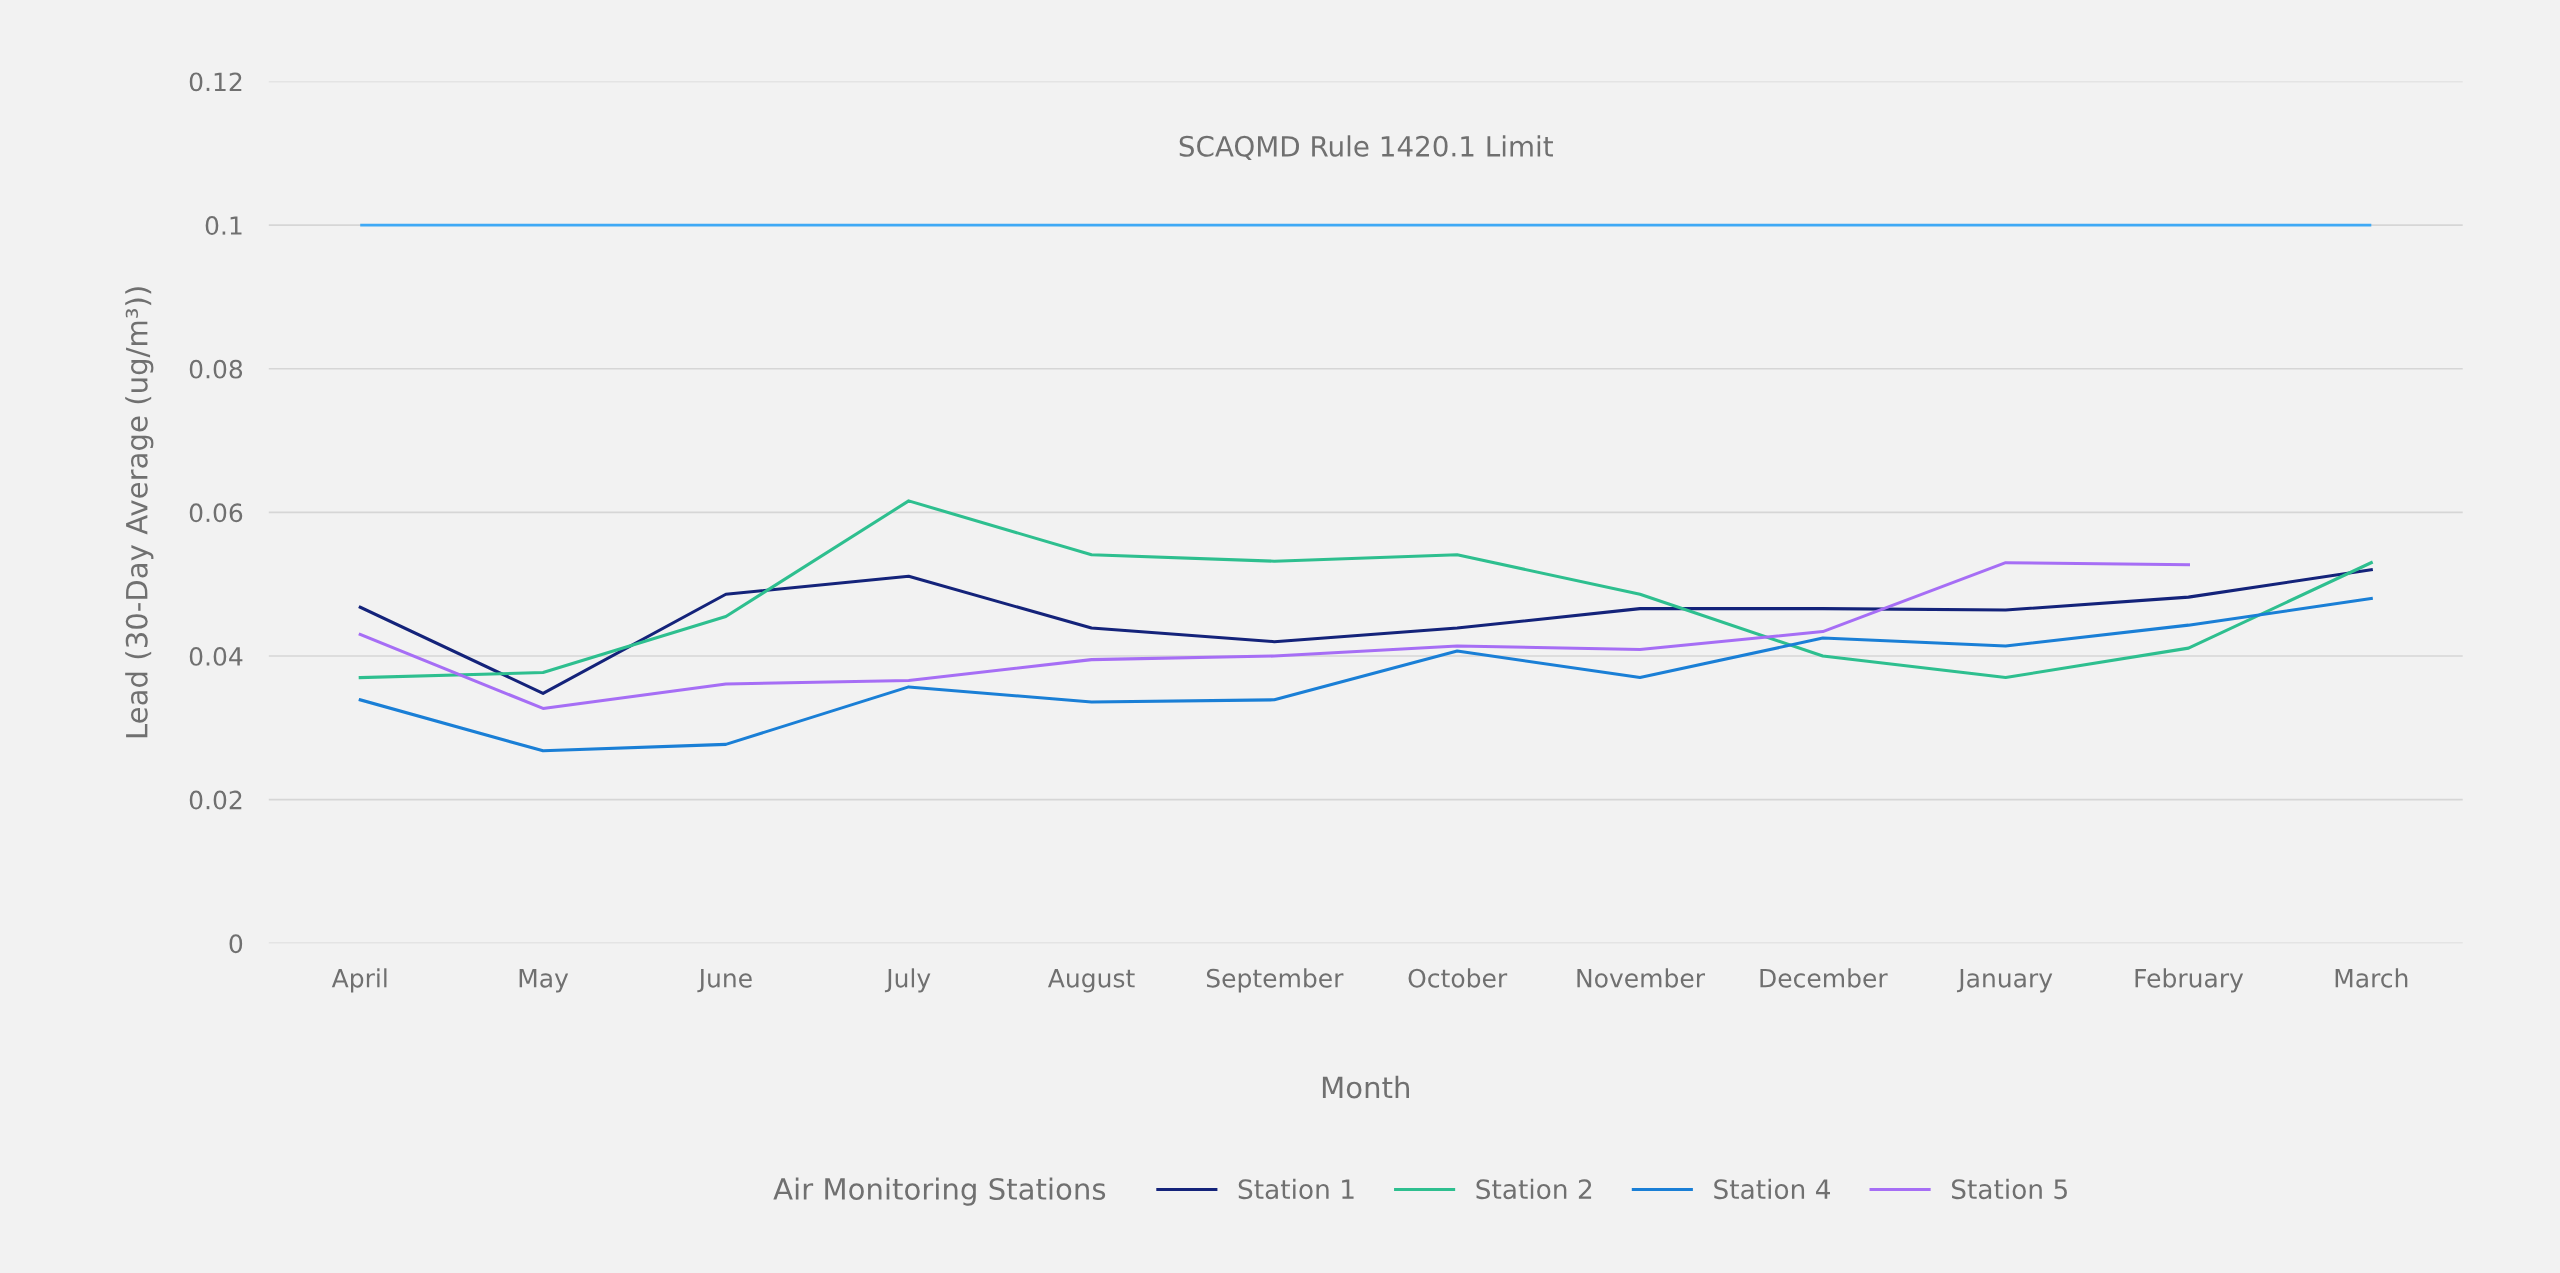 This screenshot has width=2560, height=1273. What do you see at coordinates (1458, 978) in the screenshot?
I see `x-tick-label: October` at bounding box center [1458, 978].